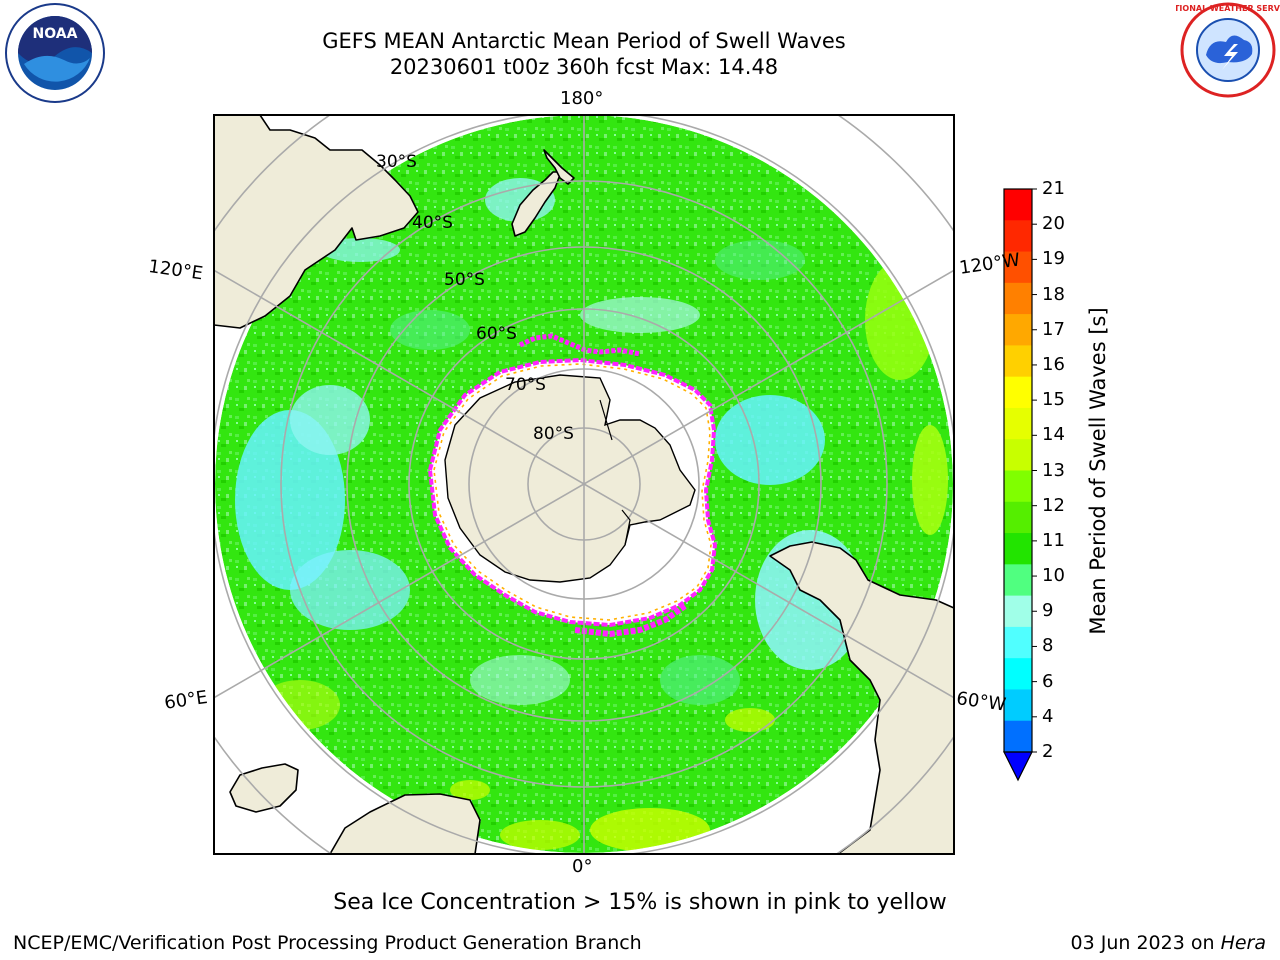 The height and width of the screenshot is (960, 1280). I want to click on chart-subtitle: 20230601 t00z 360h fcst Max: 14.48, so click(584, 67).